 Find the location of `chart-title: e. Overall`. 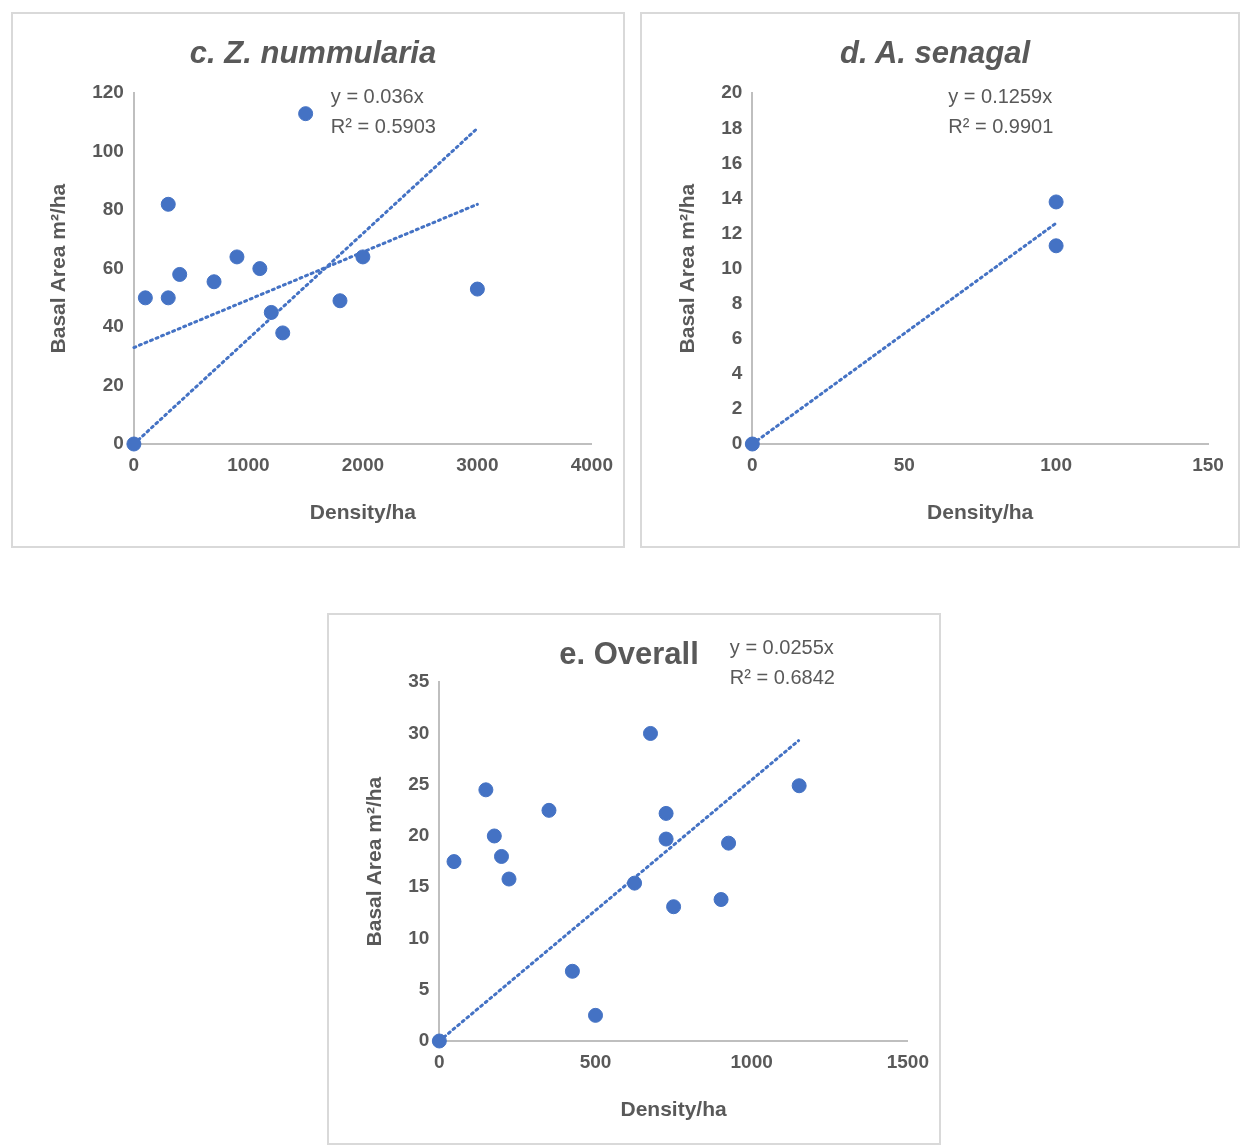

chart-title: e. Overall is located at coordinates (629, 654).